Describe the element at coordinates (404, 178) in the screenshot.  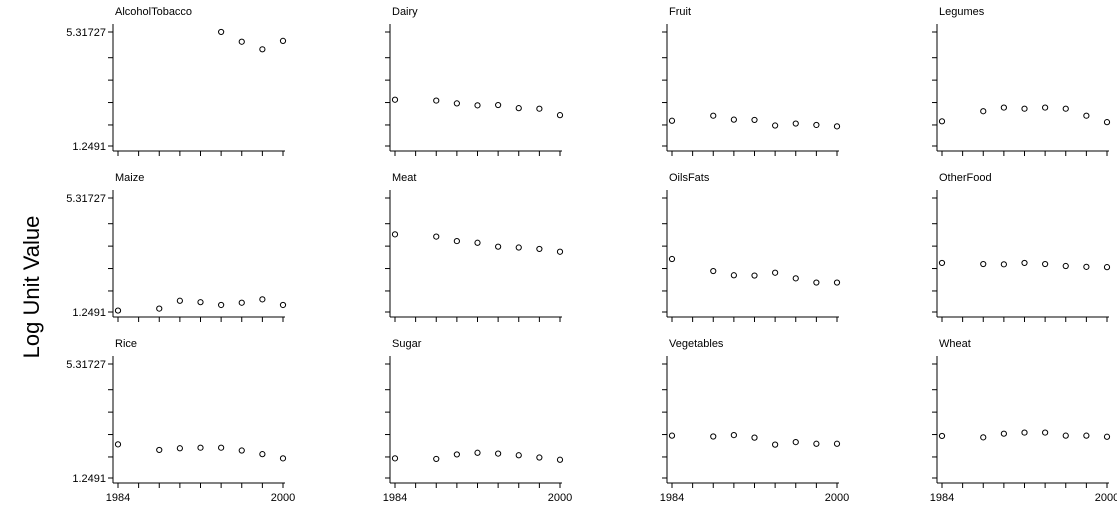
I see `panel-title: Meat` at that location.